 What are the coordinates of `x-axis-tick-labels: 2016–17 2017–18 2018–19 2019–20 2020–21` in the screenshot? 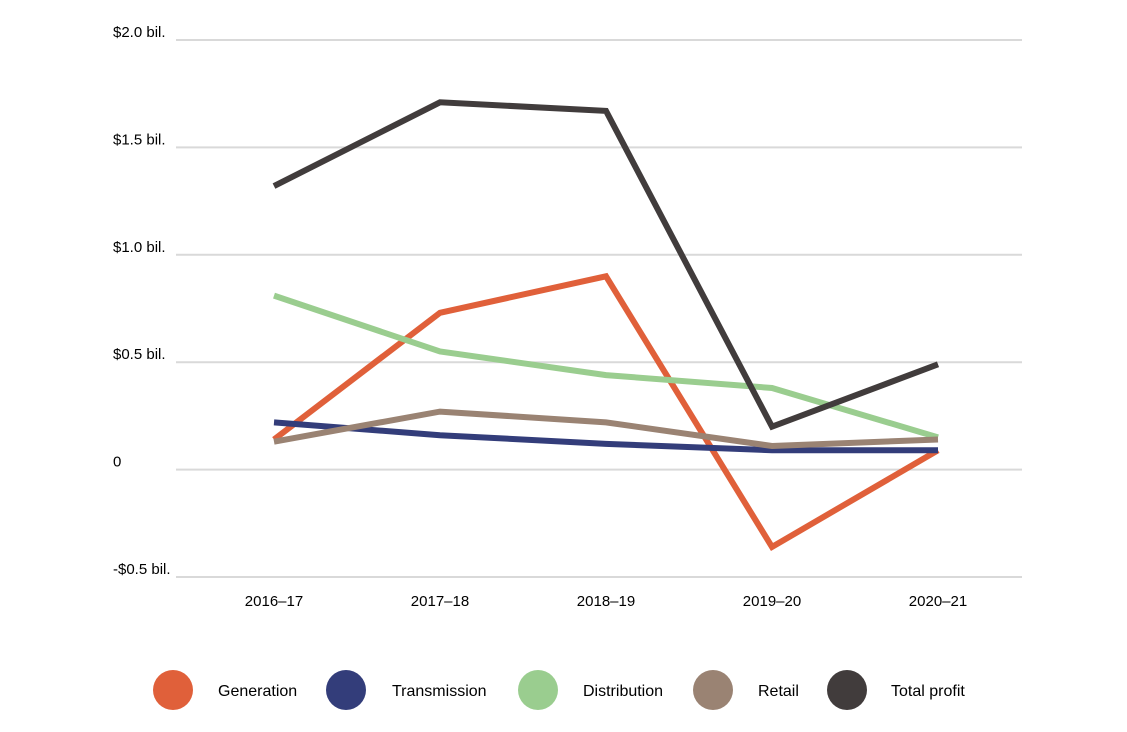 It's located at (606, 601).